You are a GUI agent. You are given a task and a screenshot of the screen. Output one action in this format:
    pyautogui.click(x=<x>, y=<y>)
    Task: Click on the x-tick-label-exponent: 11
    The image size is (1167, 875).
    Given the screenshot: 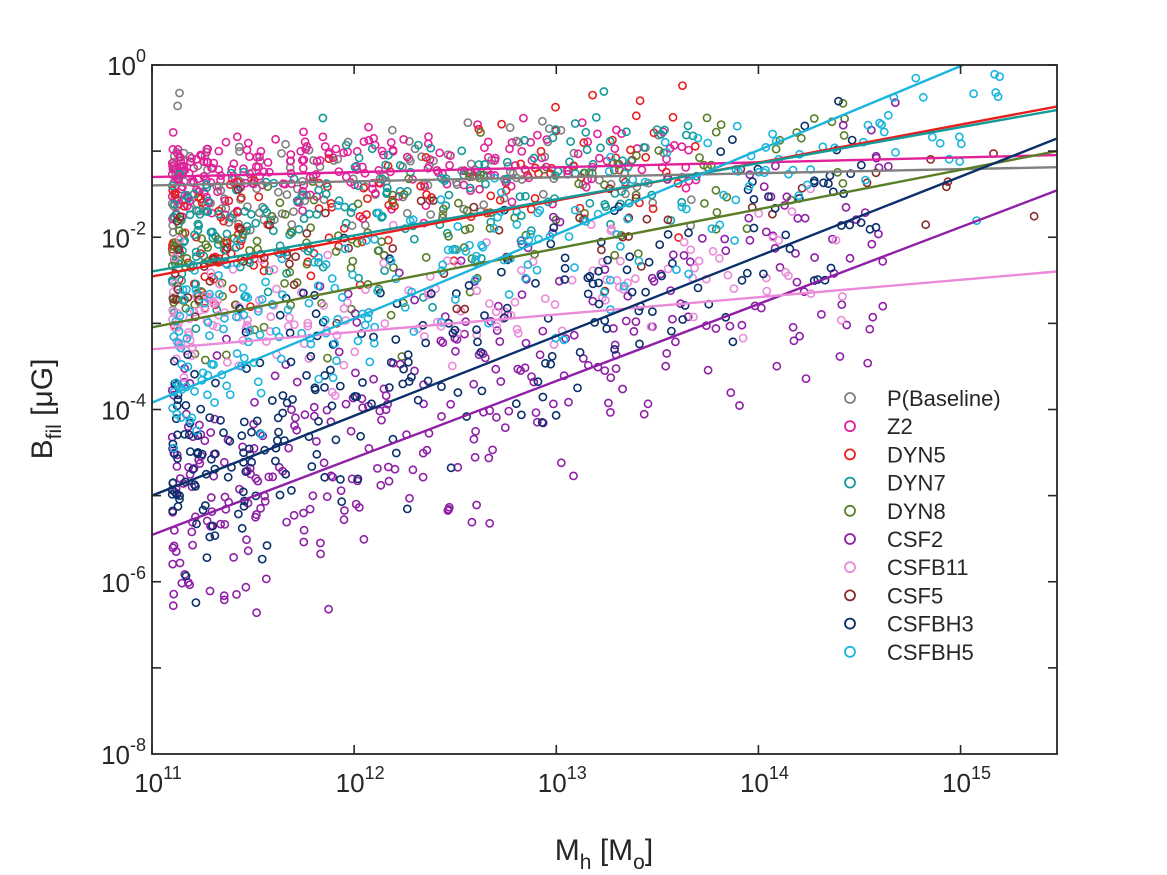 What is the action you would take?
    pyautogui.click(x=172, y=773)
    